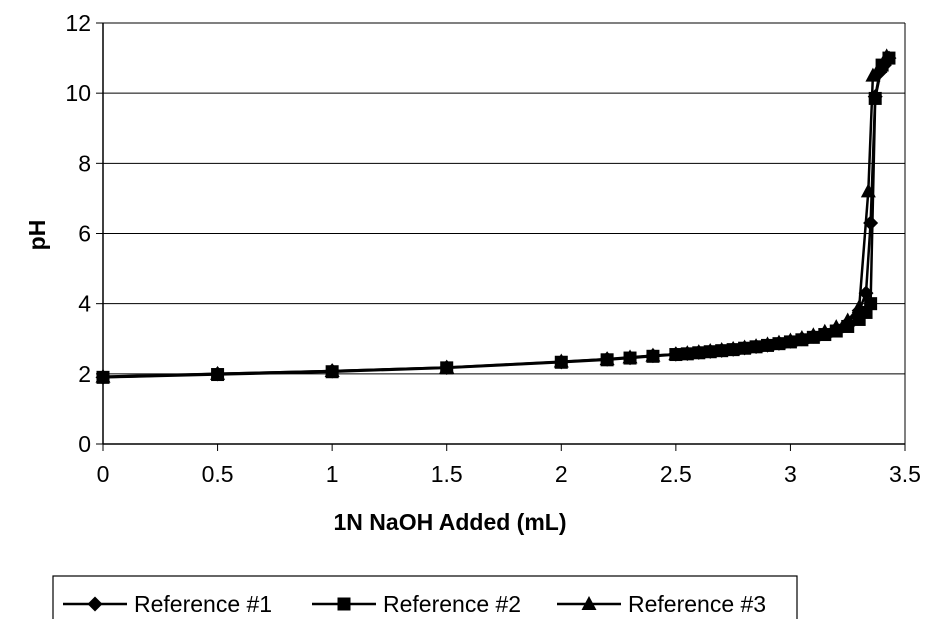 The height and width of the screenshot is (619, 935). I want to click on x-tick-label: 2.5, so click(676, 474).